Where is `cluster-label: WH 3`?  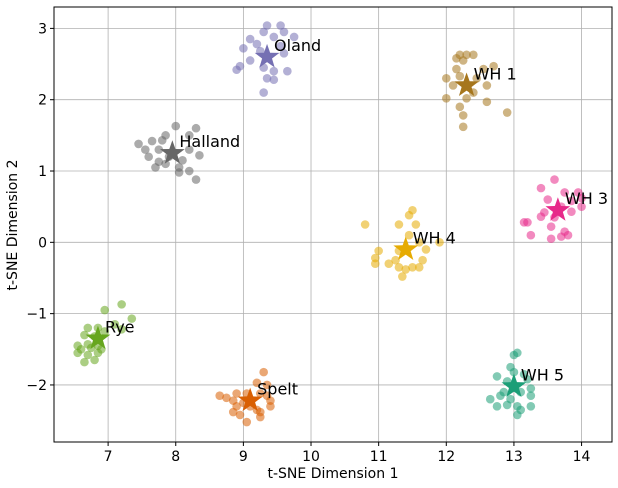 cluster-label: WH 3 is located at coordinates (586, 198).